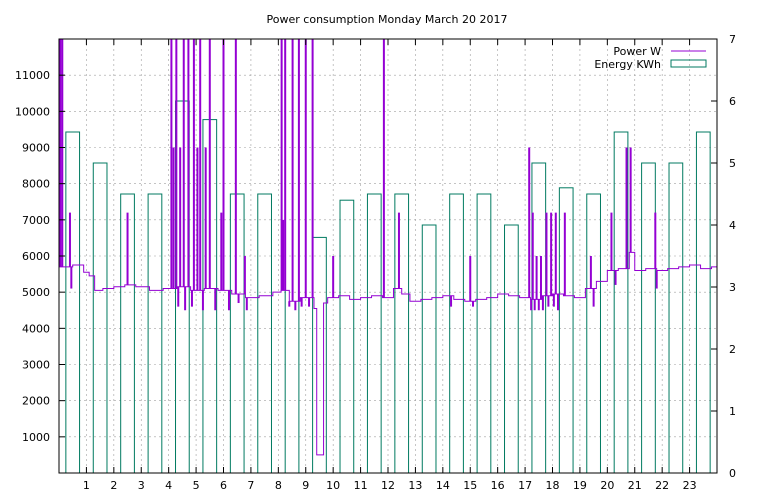  I want to click on x-tick-label: 2, so click(113, 485).